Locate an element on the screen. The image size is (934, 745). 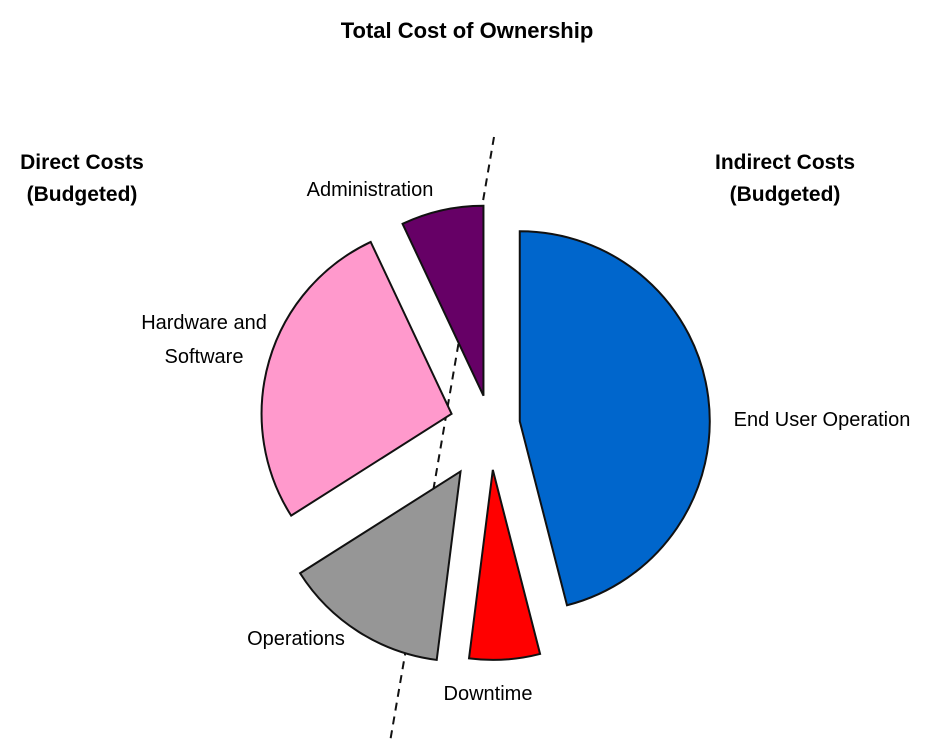
slice-label-downtime-line-1: Downtime is located at coordinates (488, 694).